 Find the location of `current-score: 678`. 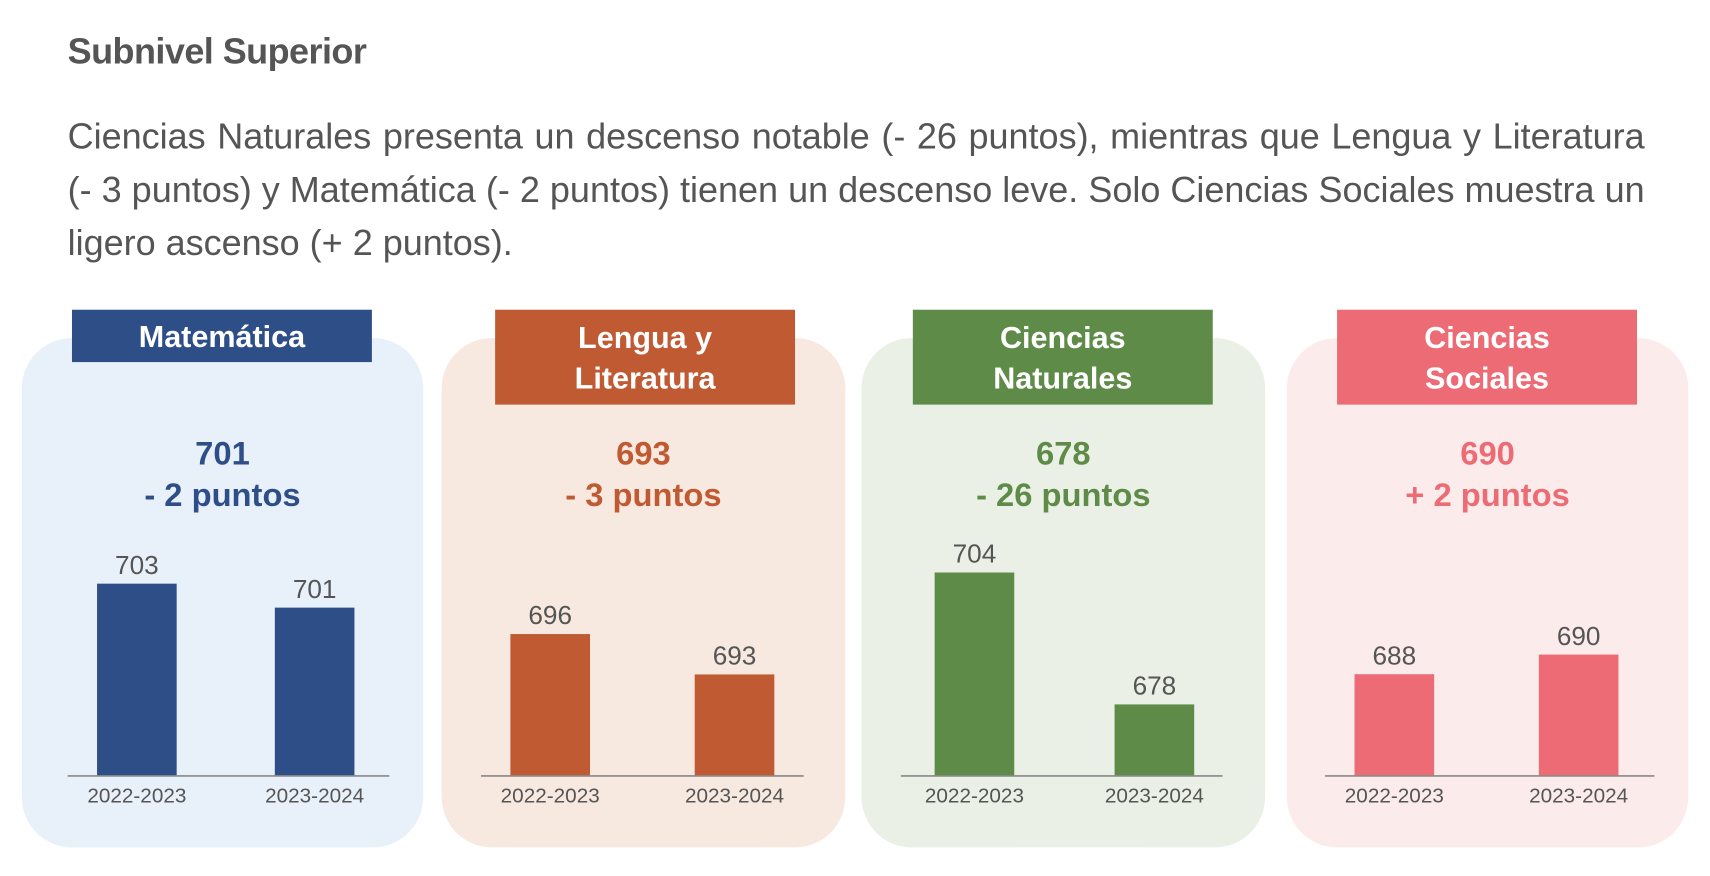

current-score: 678 is located at coordinates (1063, 454).